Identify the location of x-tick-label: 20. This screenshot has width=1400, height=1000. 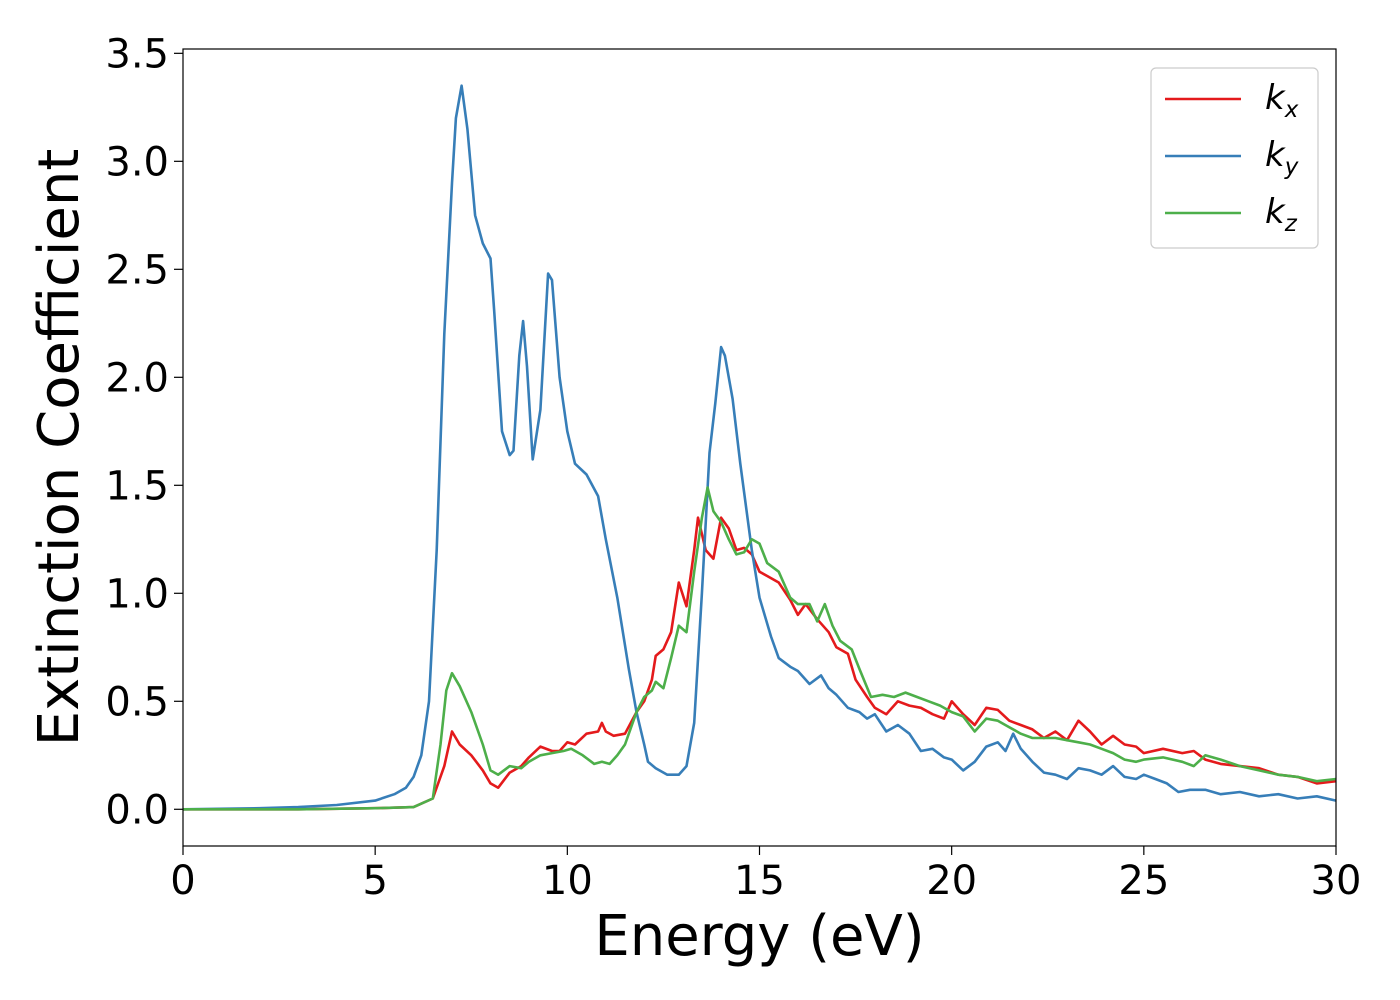
(951, 881).